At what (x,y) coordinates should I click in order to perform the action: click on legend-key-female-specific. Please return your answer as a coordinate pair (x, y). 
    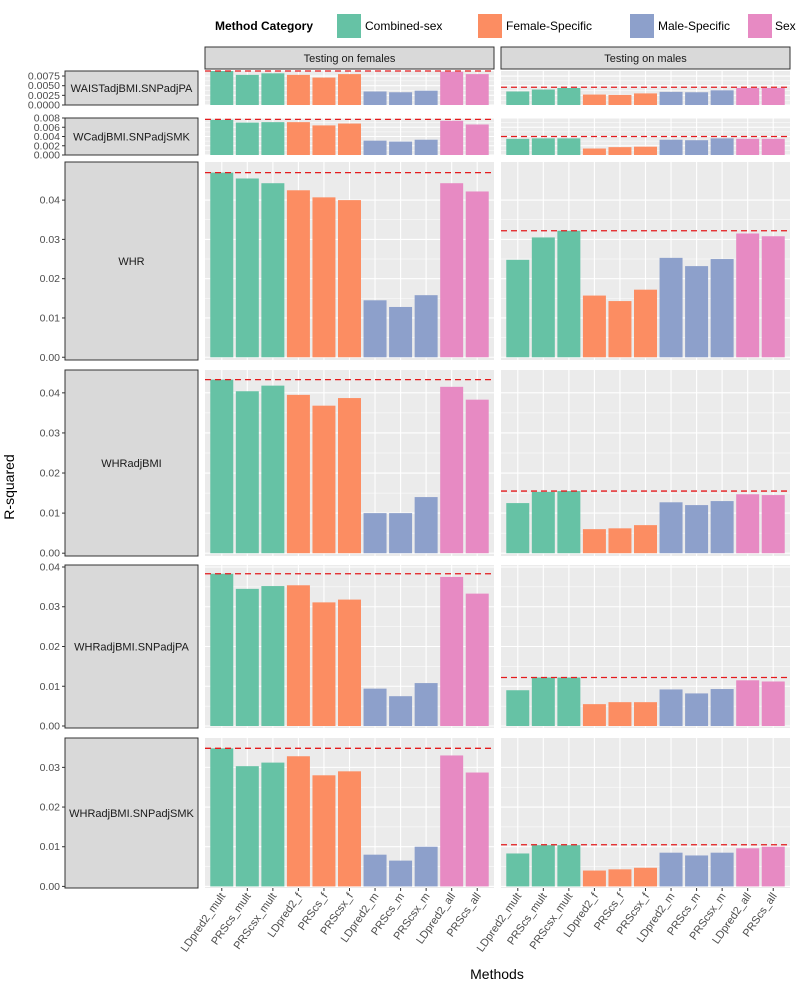
    Looking at the image, I should click on (490, 26).